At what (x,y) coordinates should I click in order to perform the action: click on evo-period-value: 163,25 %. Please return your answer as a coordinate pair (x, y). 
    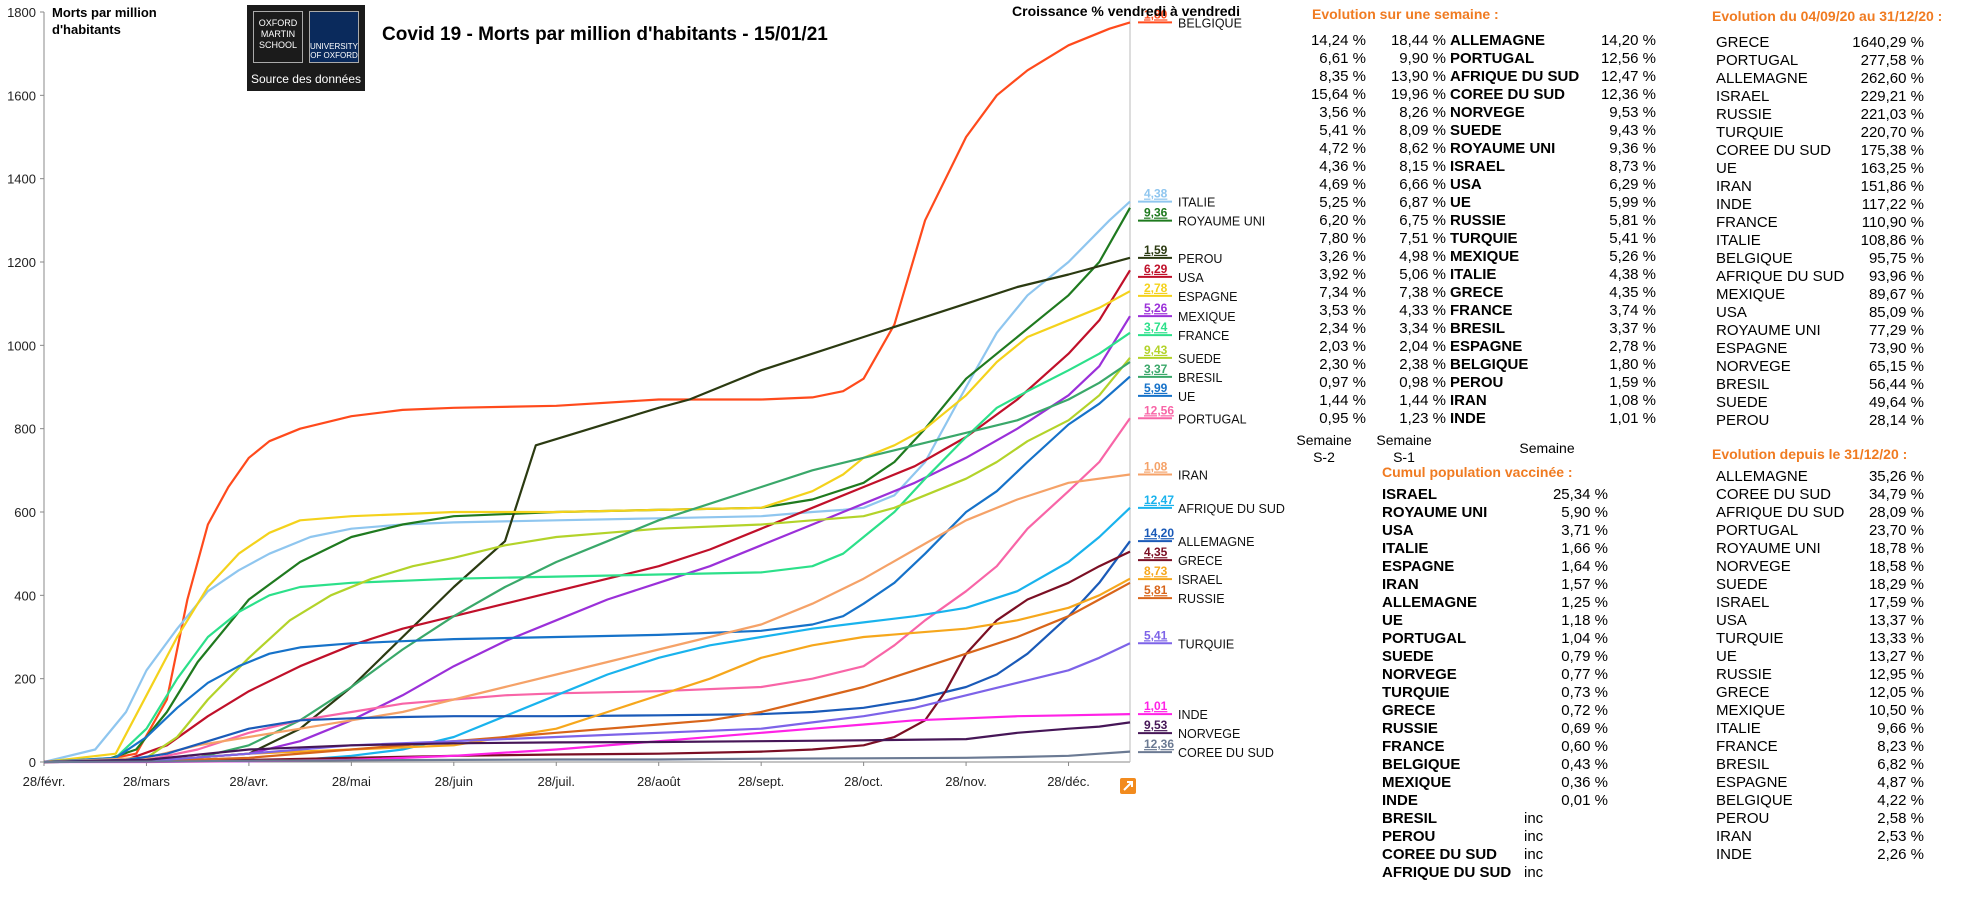
    Looking at the image, I should click on (1892, 168).